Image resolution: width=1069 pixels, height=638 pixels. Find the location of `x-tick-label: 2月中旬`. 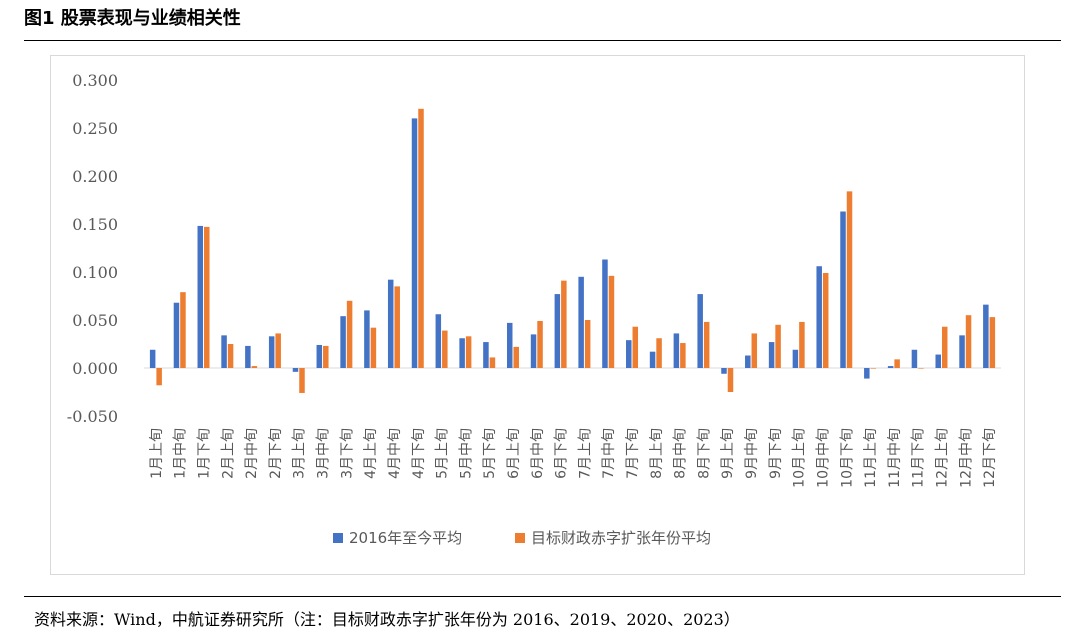

x-tick-label: 2月中旬 is located at coordinates (252, 453).